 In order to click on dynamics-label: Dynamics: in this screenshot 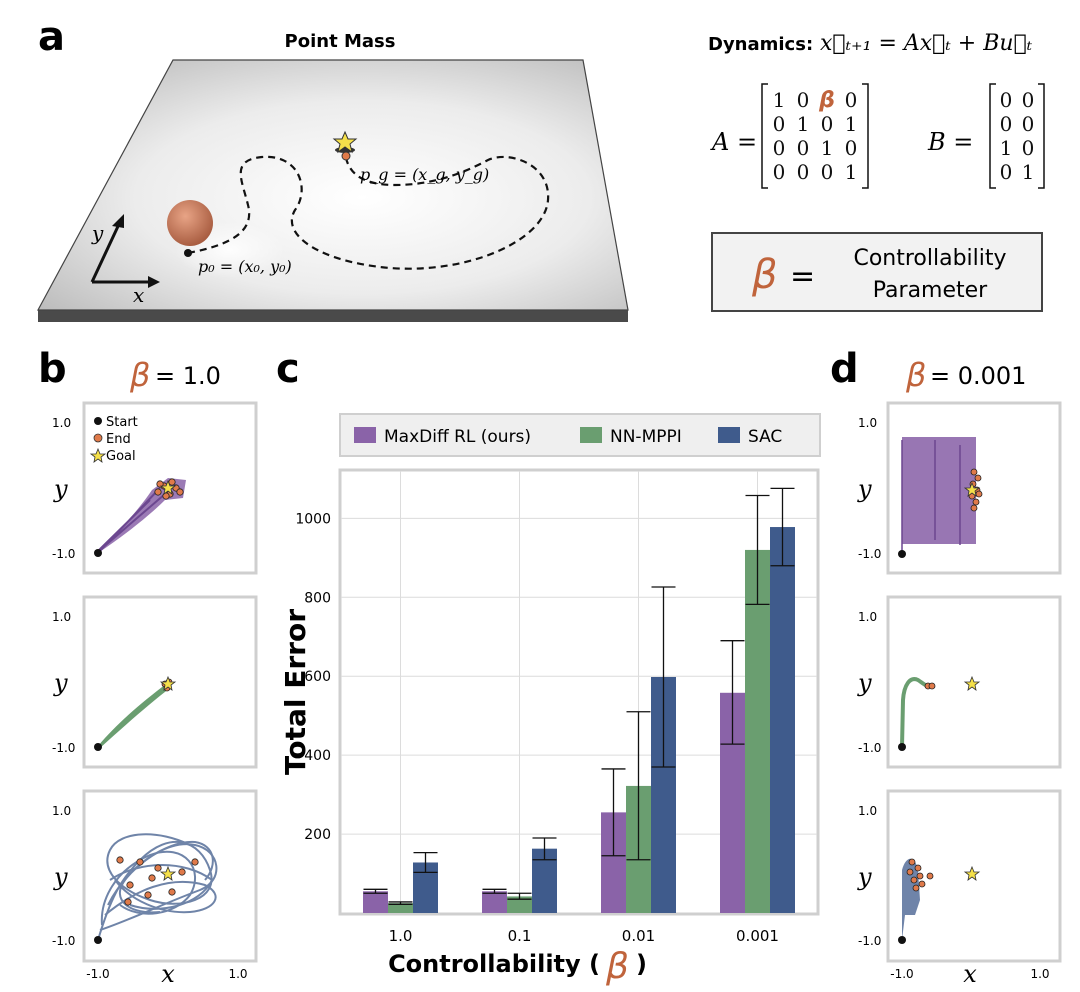, I will do `click(760, 44)`.